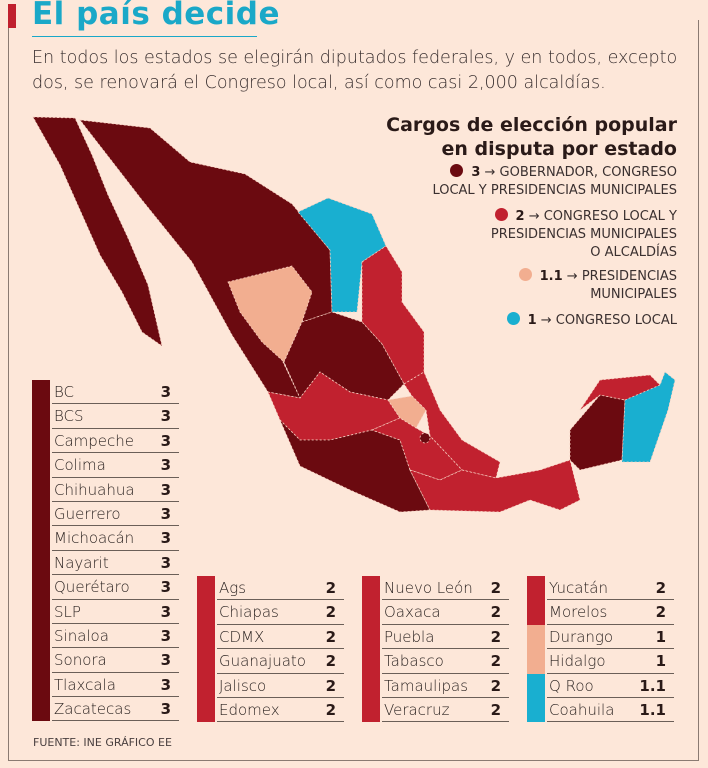 The image size is (708, 768). What do you see at coordinates (412, 612) in the screenshot?
I see `state-name: Oaxaca` at bounding box center [412, 612].